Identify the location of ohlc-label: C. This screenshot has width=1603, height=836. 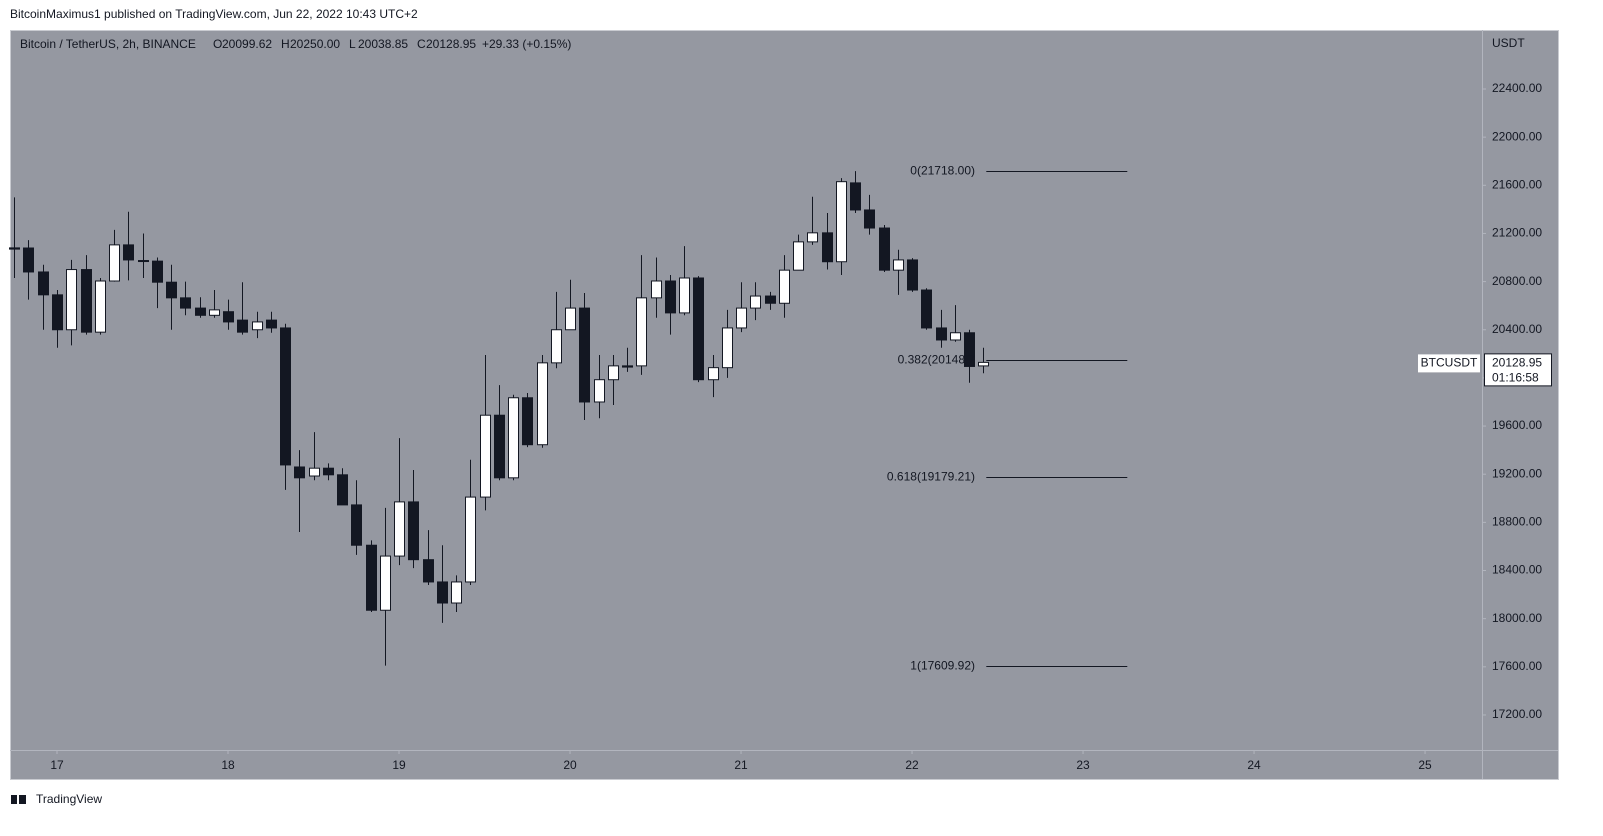
(421, 44).